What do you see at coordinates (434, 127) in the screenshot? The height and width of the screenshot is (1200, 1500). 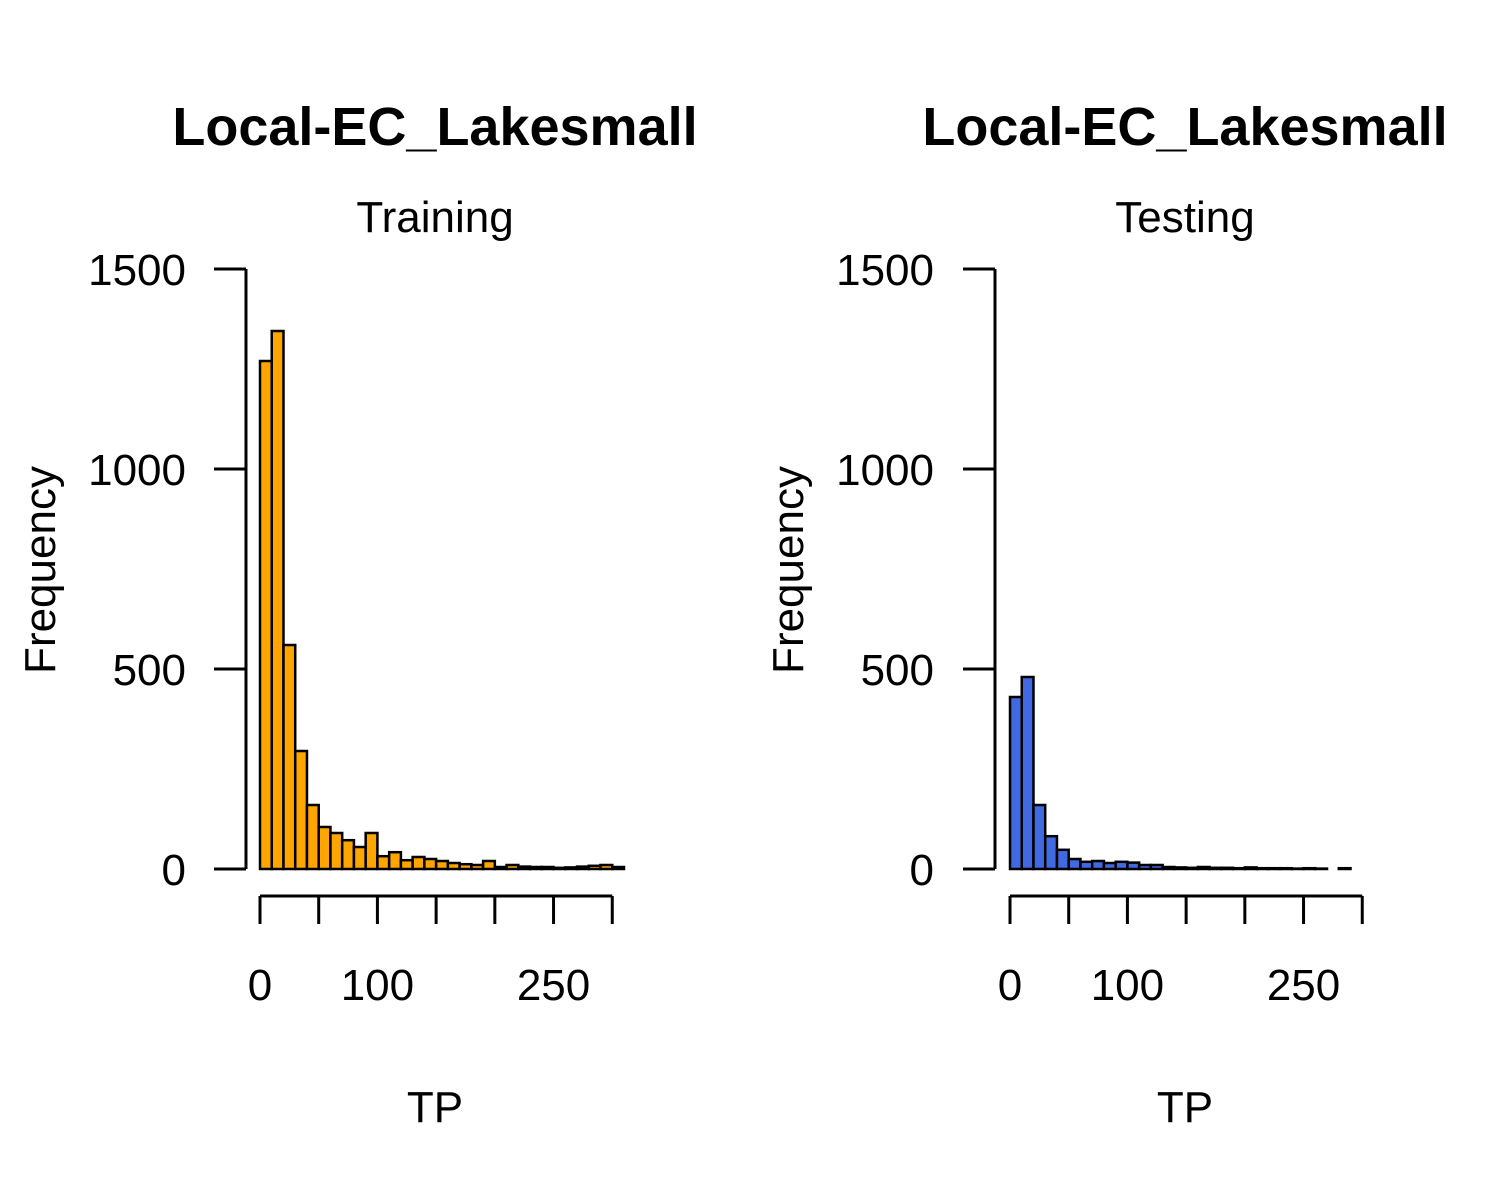 I see `training-title: Local-EC_Lakesmall` at bounding box center [434, 127].